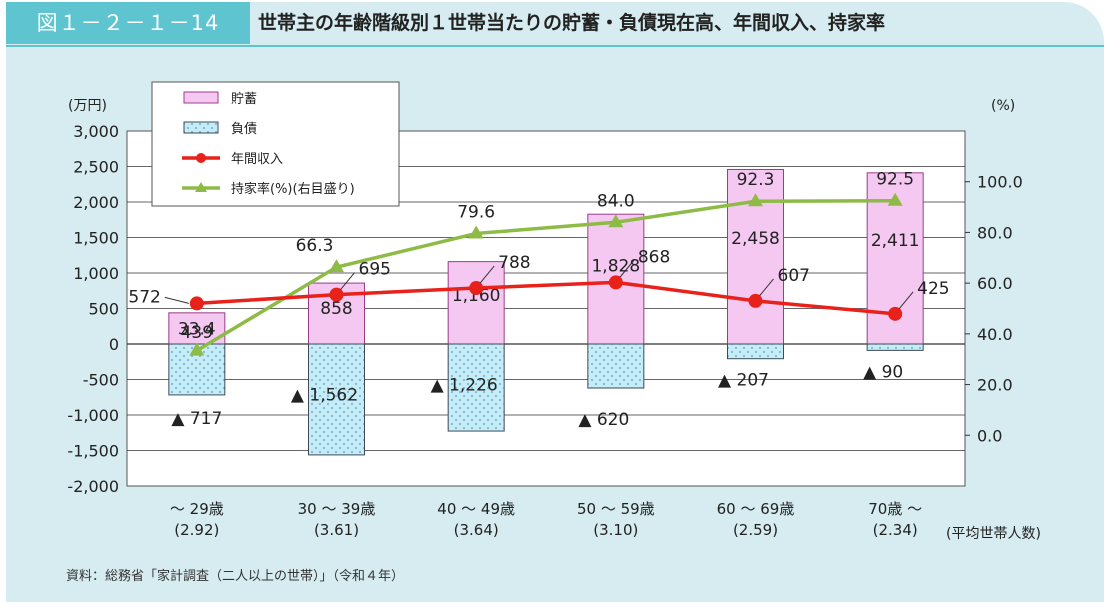  Describe the element at coordinates (196, 530) in the screenshot. I see `category-sub-label: (2.92)` at that location.